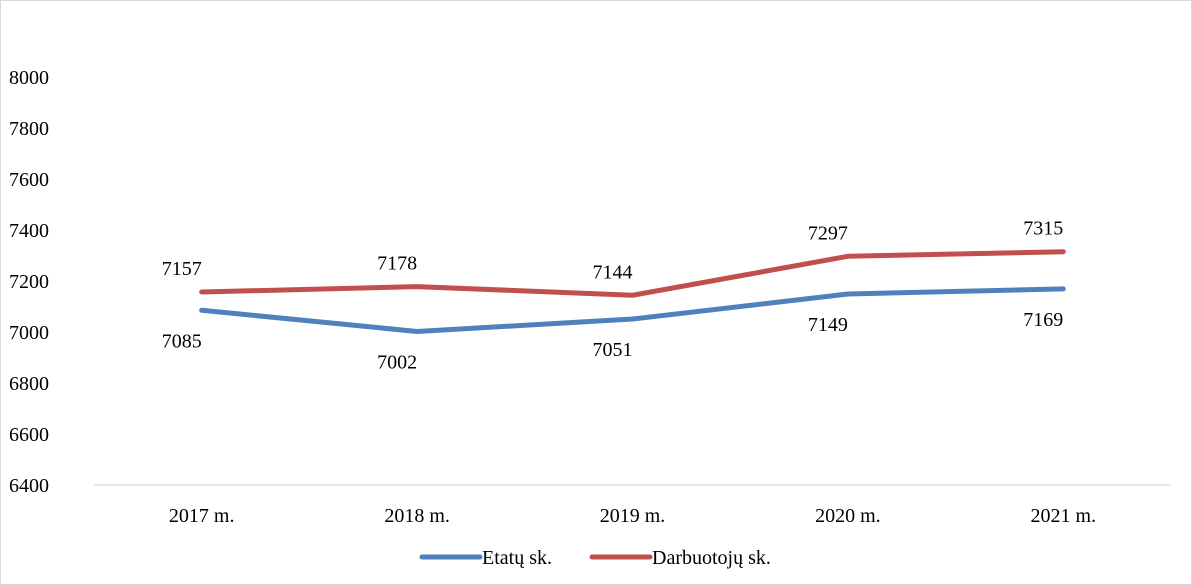 This screenshot has width=1192, height=585. I want to click on data-label: 7085, so click(182, 341).